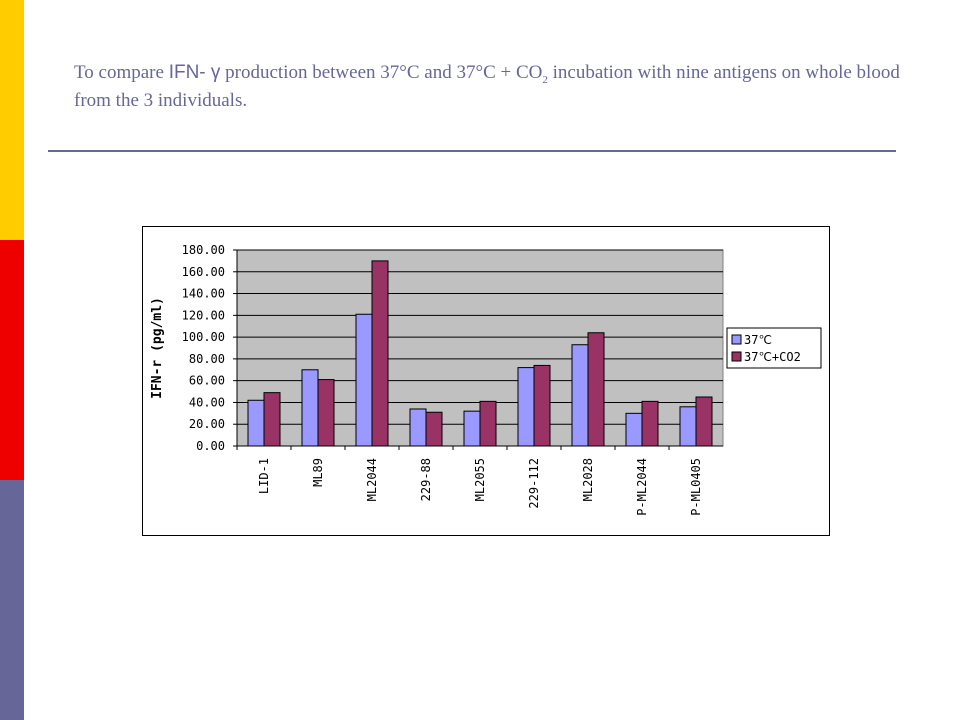  I want to click on y-tick-label: 60.00, so click(207, 381).